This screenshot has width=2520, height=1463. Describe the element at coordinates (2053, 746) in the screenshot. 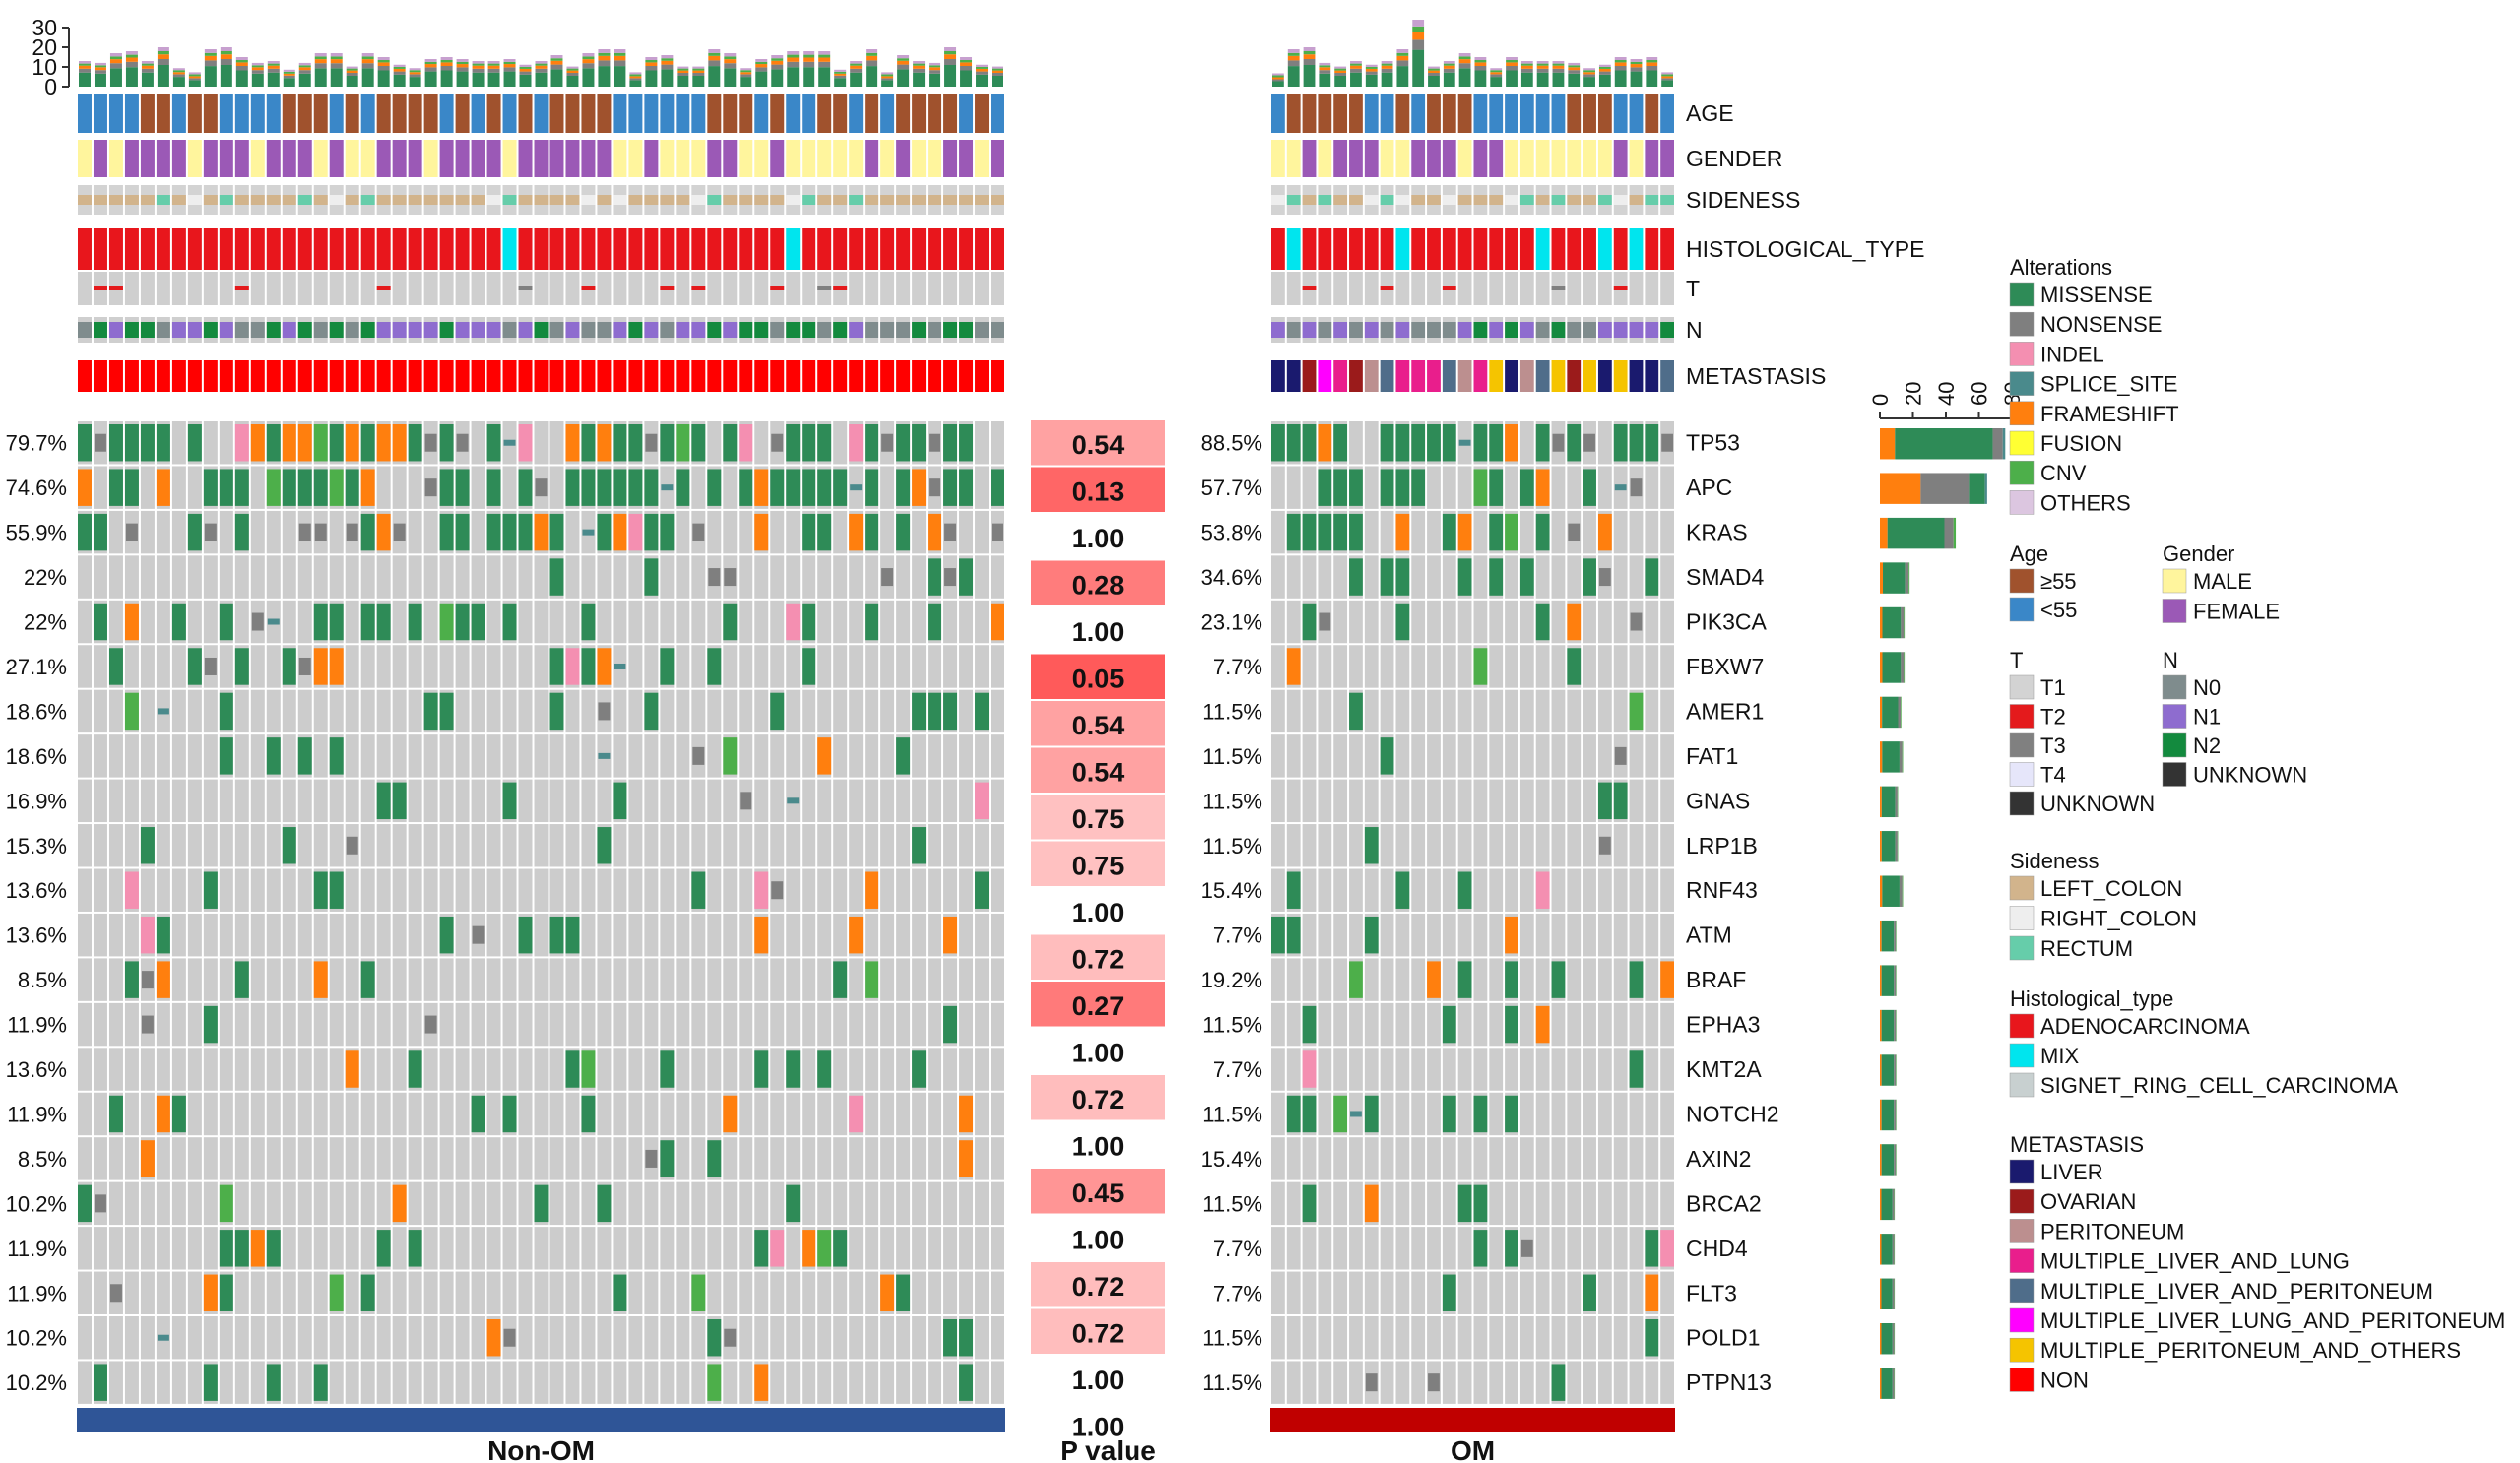

I see `legend-label: T3` at that location.